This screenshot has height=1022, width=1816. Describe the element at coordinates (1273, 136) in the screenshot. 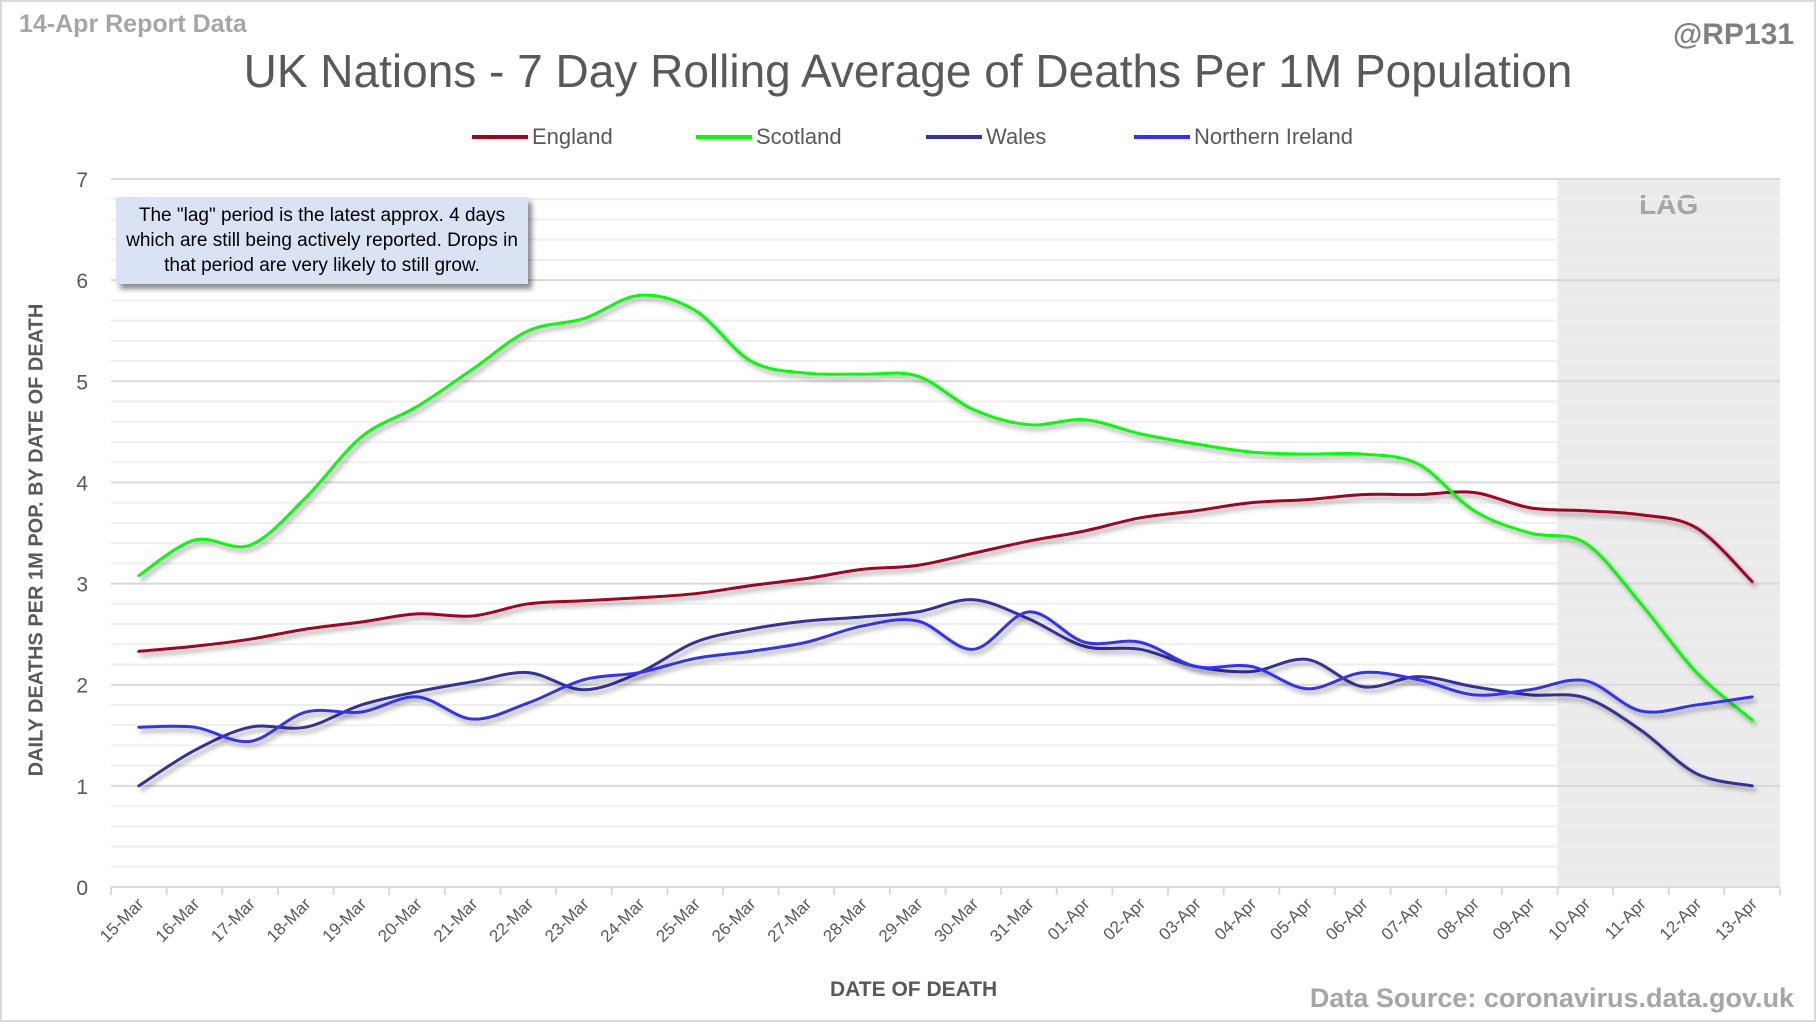

I see `legend-label-northern-ireland: Northern Ireland` at that location.